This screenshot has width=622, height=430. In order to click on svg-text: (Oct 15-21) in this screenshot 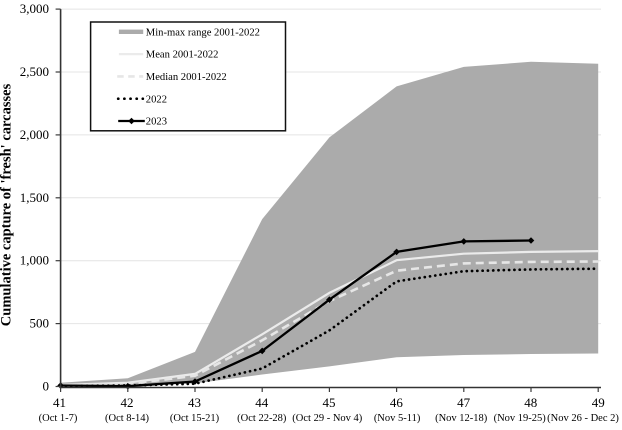, I will do `click(195, 418)`.